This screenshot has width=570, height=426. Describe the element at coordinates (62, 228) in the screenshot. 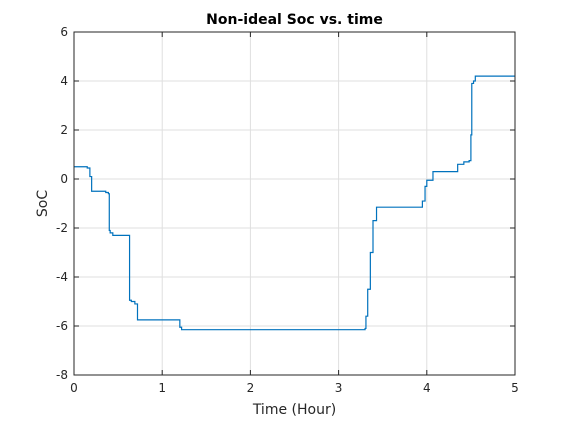

I see `y-tick-label: -2` at that location.